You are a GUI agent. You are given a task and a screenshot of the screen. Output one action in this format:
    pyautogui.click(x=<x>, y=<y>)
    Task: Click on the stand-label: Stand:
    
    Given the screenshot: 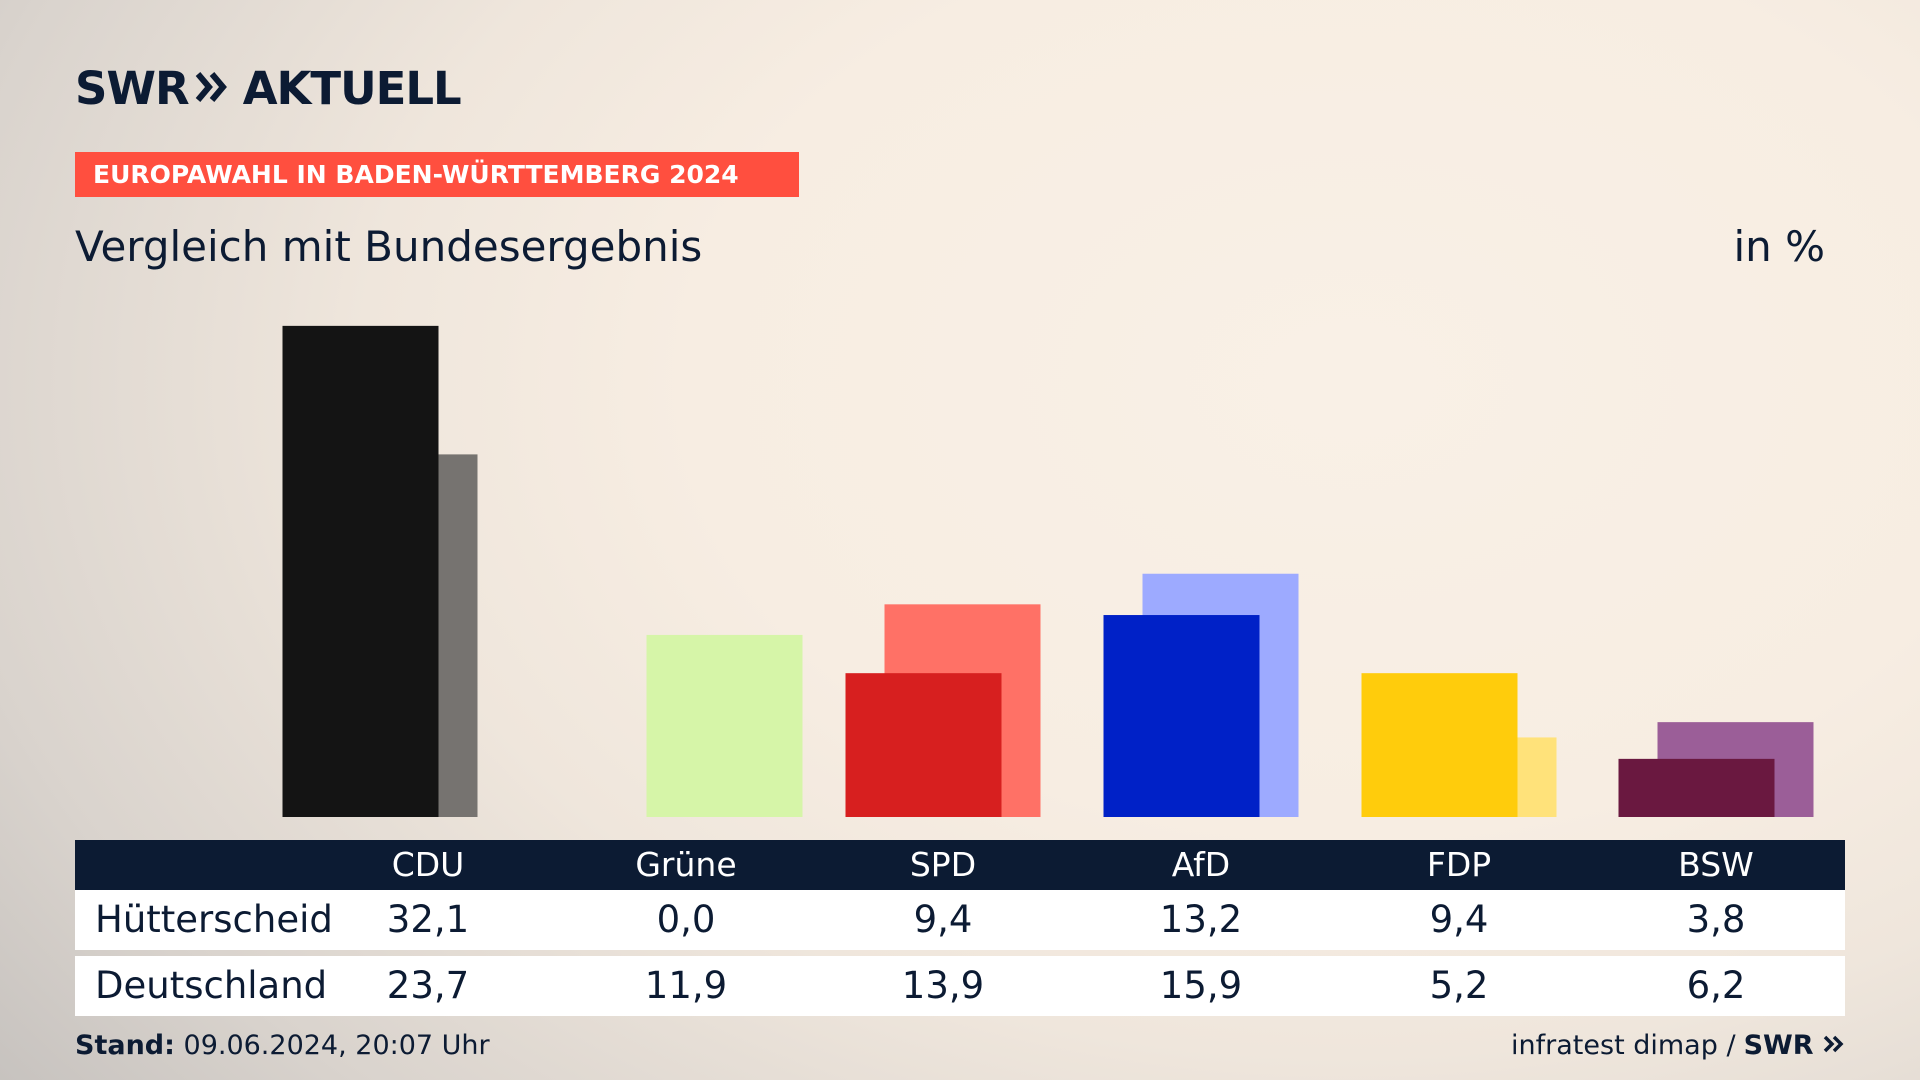 What is the action you would take?
    pyautogui.click(x=125, y=1045)
    